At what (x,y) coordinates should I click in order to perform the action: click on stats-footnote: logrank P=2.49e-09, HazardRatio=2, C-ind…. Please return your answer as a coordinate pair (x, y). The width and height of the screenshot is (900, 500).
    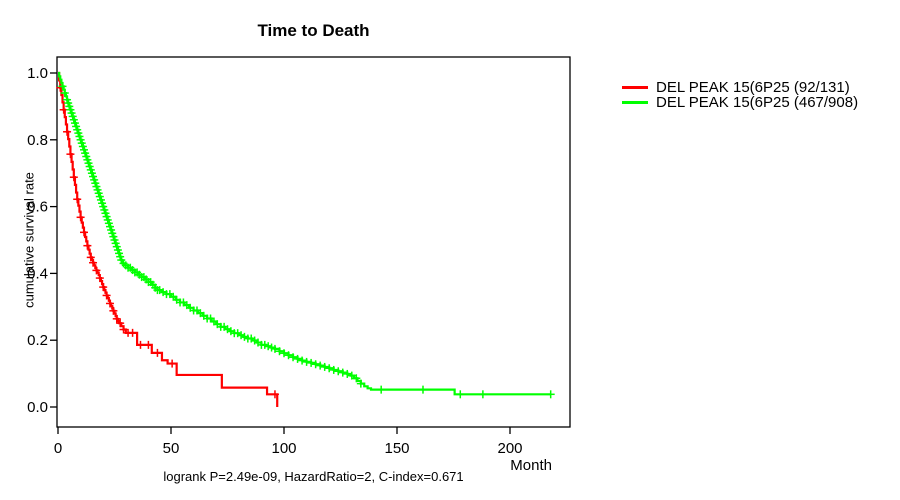
    Looking at the image, I should click on (313, 476).